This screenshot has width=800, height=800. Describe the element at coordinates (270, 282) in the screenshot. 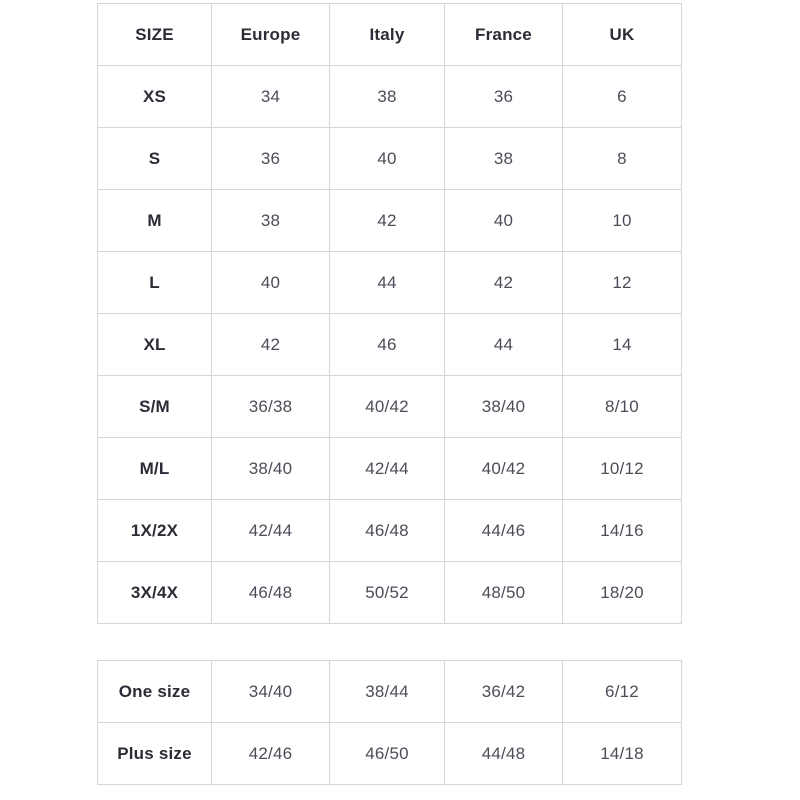

I see `europe-value: 40` at that location.